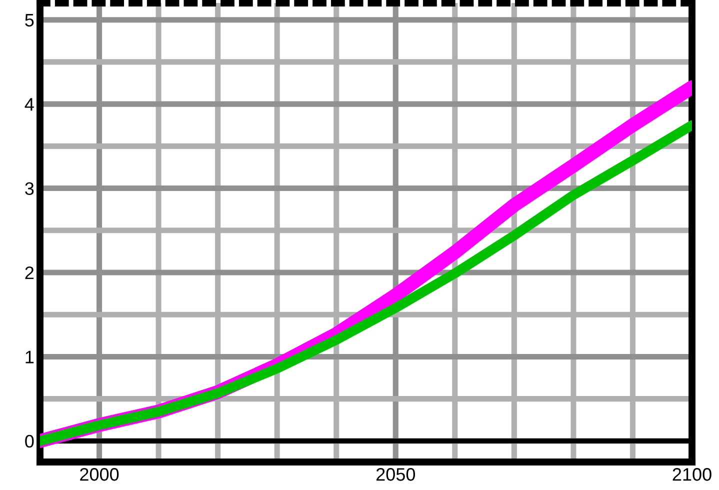 Image resolution: width=719 pixels, height=490 pixels. What do you see at coordinates (29, 104) in the screenshot?
I see `y-tick-label: 4` at bounding box center [29, 104].